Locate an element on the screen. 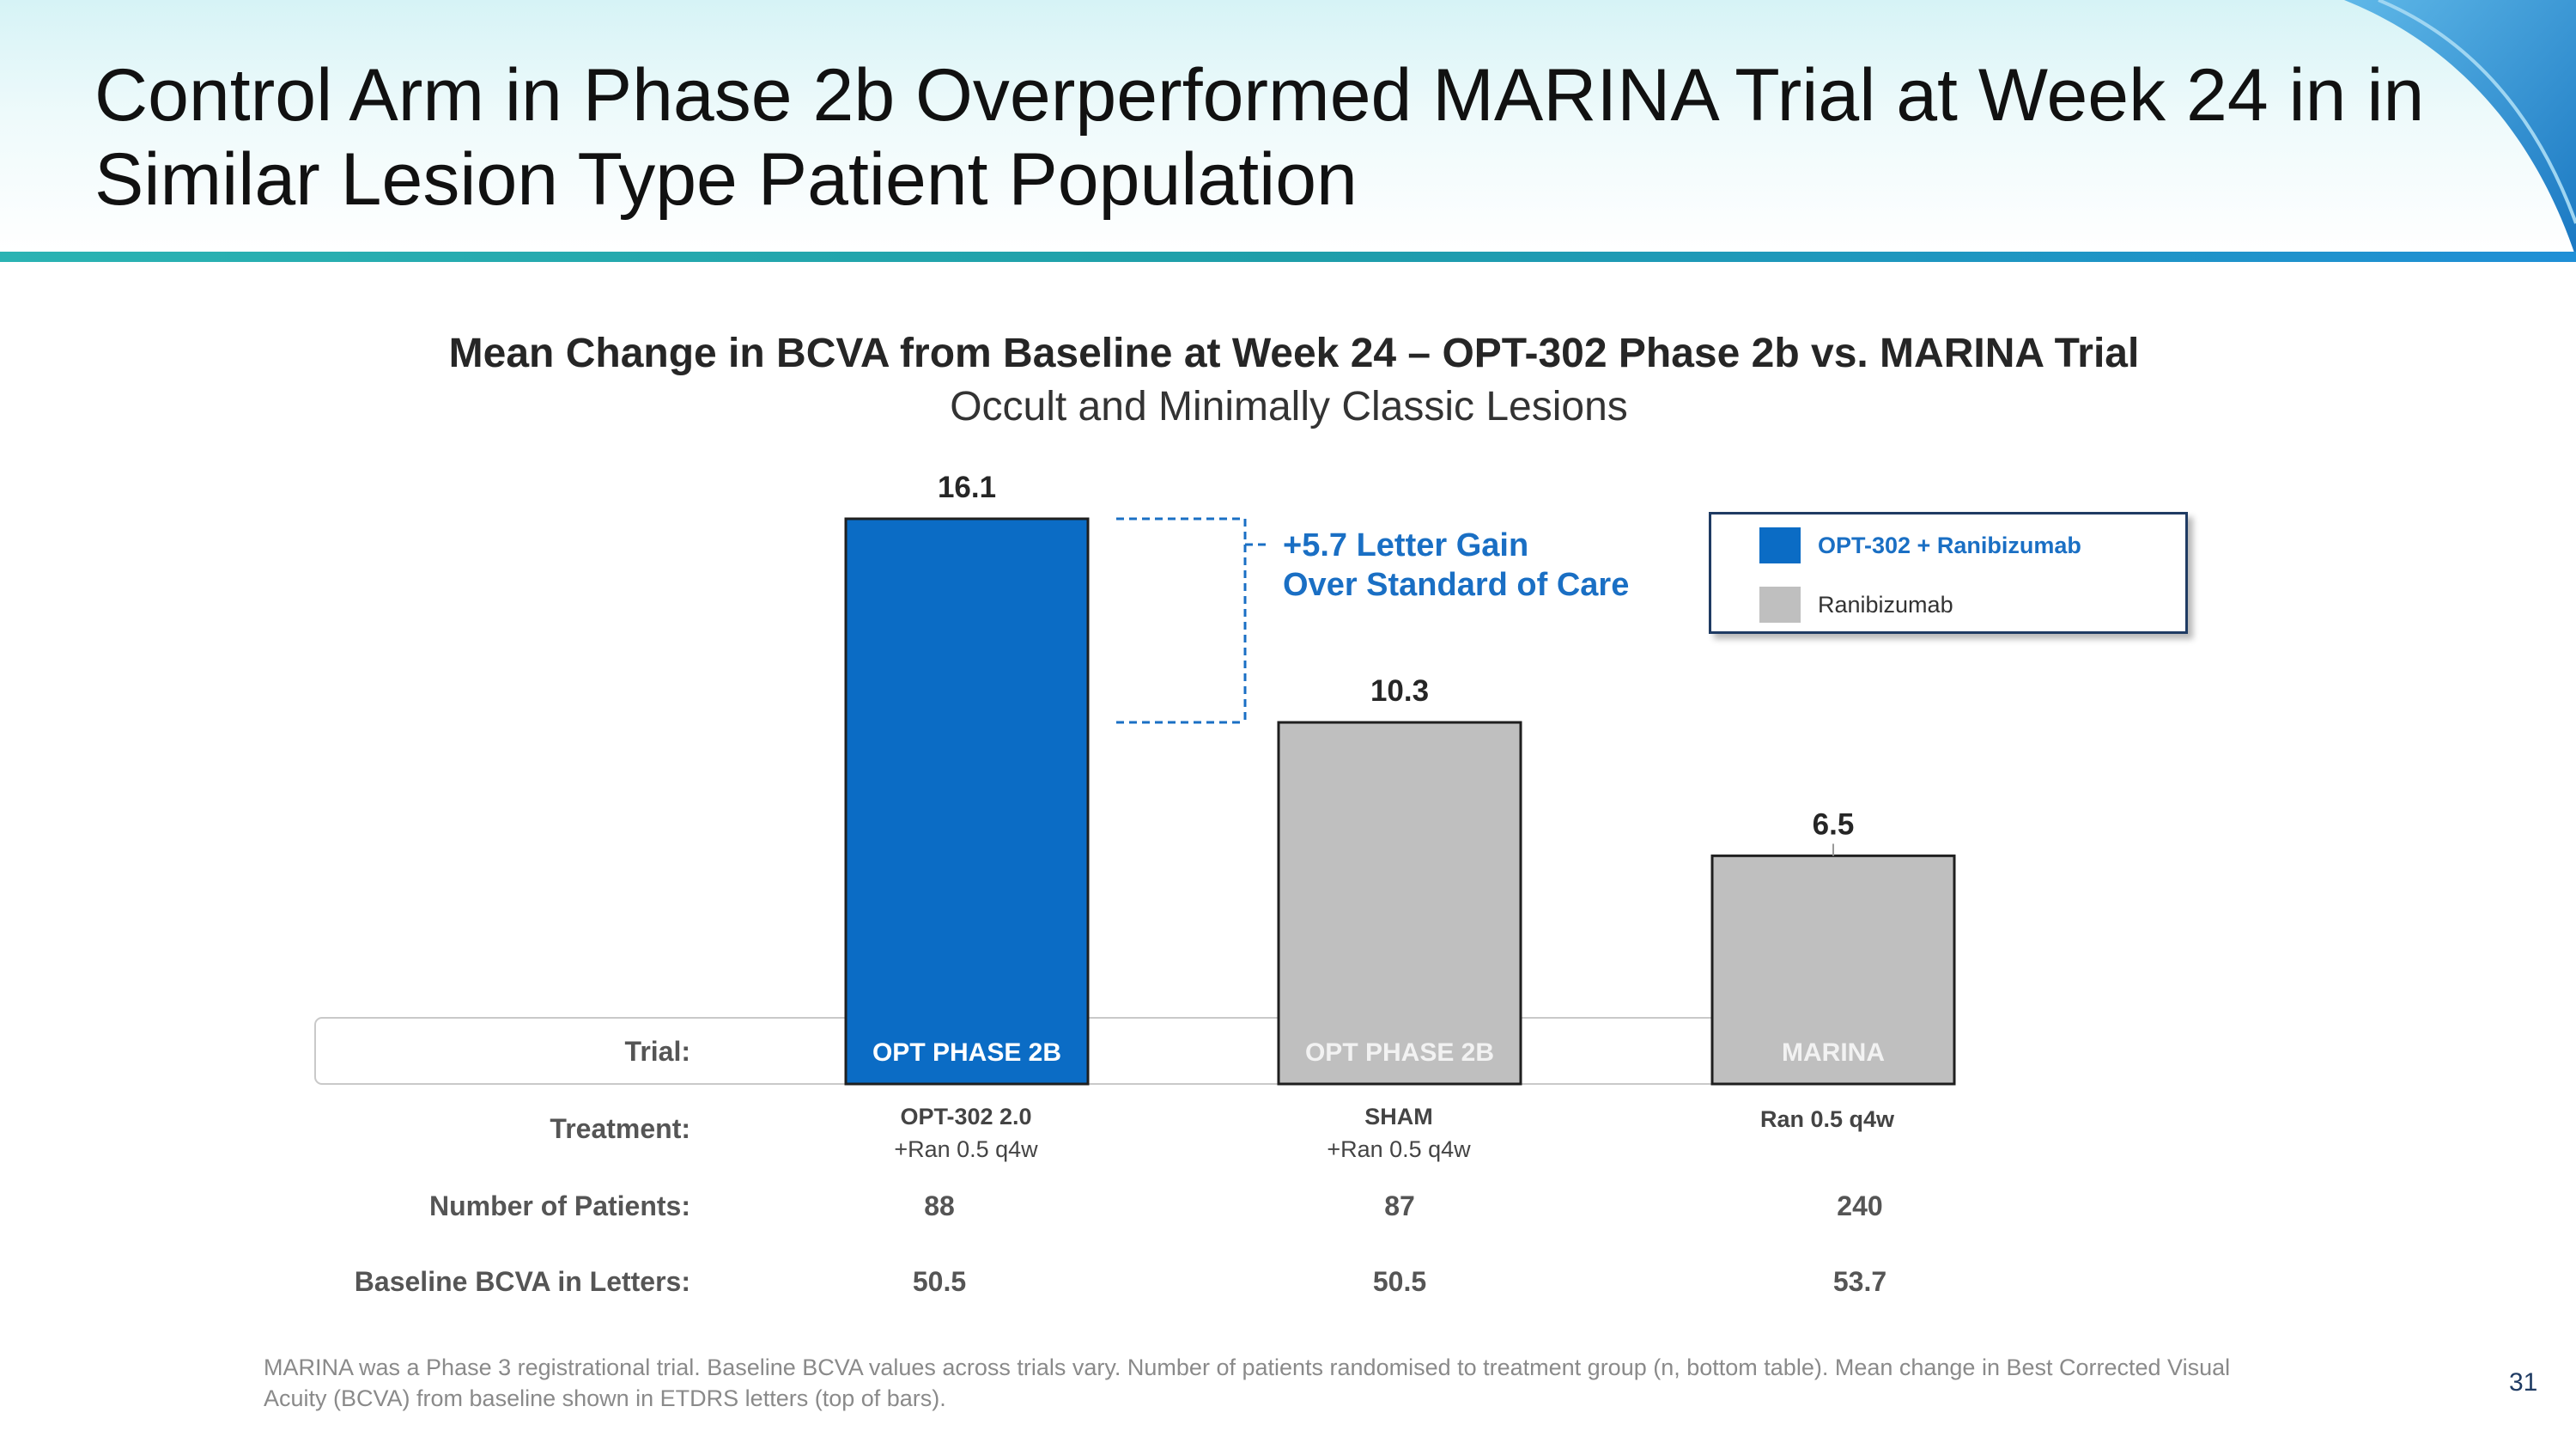  legend: OPT-302 + Ranibizumab Ranibizumab is located at coordinates (1948, 573).